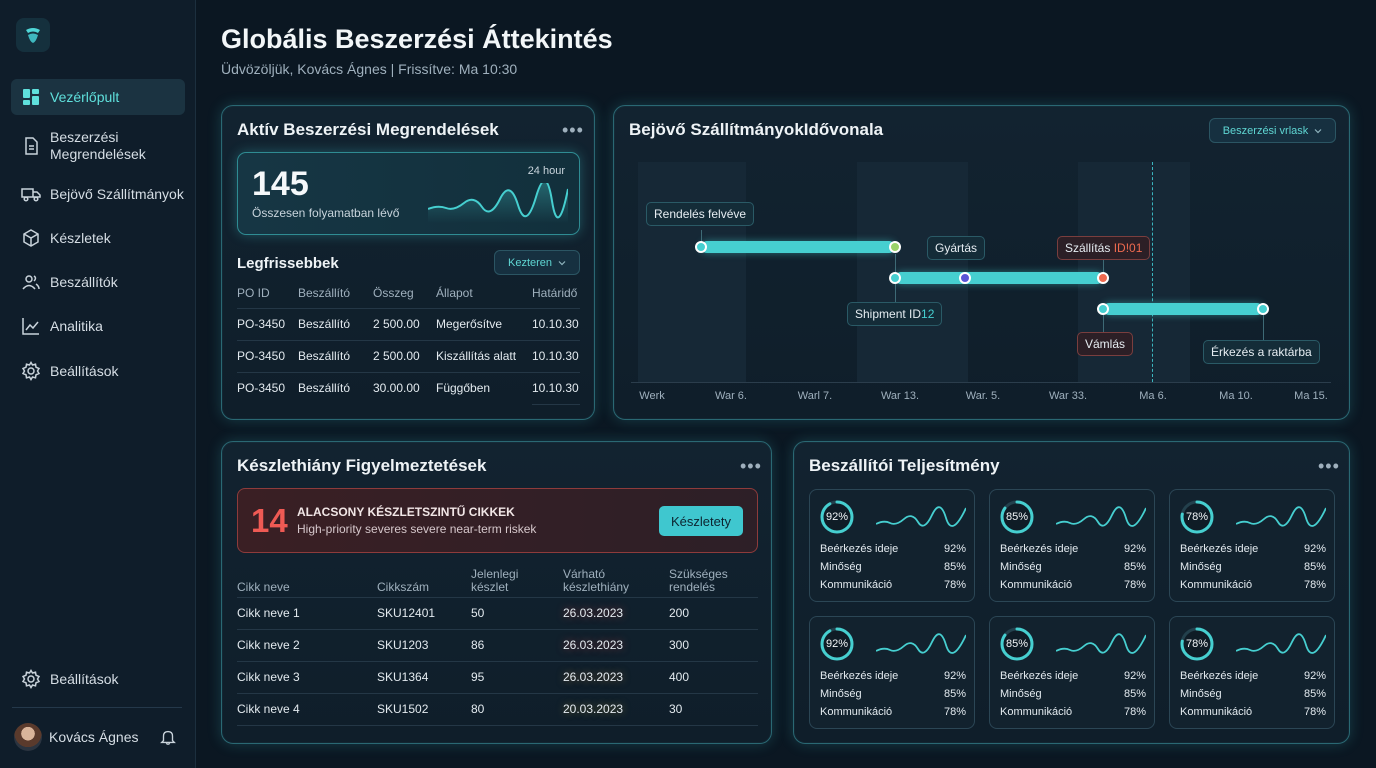 The width and height of the screenshot is (1376, 768). I want to click on status-badge: Megerősítve, so click(484, 323).